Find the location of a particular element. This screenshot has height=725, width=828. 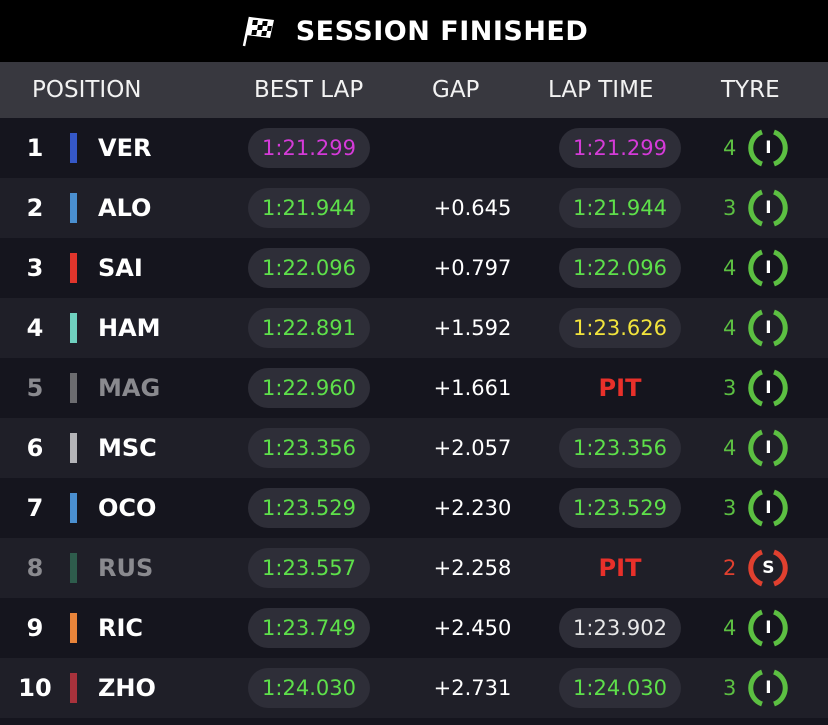

lap-time-value: 1:23.356 is located at coordinates (620, 448).